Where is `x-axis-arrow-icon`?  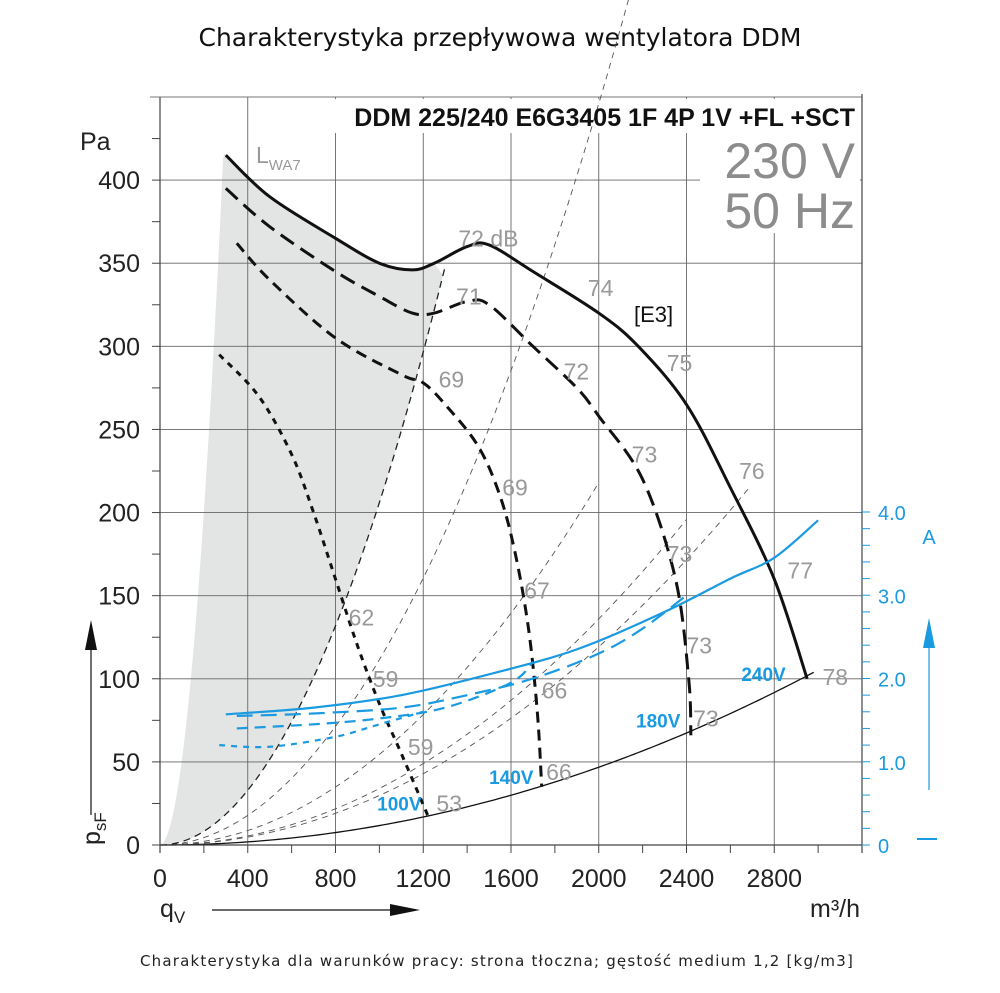
x-axis-arrow-icon is located at coordinates (405, 910).